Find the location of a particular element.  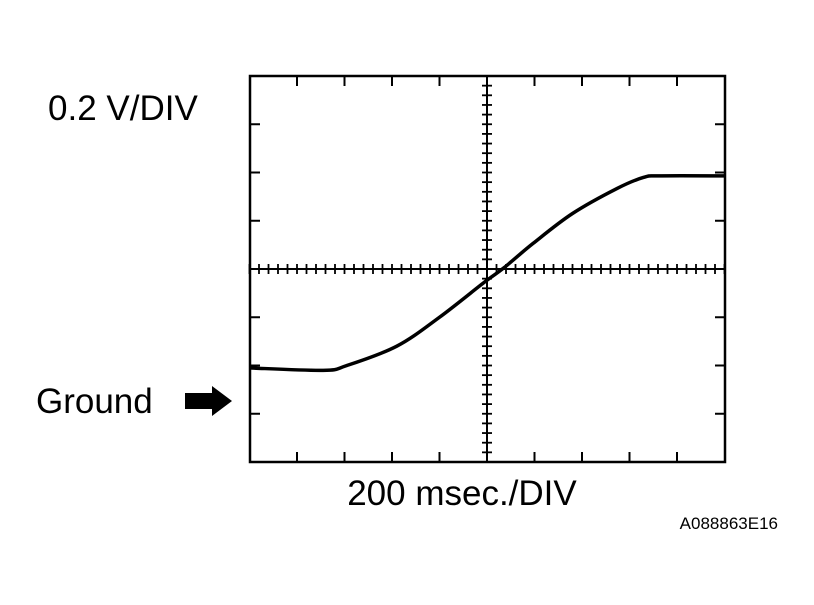

x-scale-label: 200 msec./DIV is located at coordinates (462, 493).